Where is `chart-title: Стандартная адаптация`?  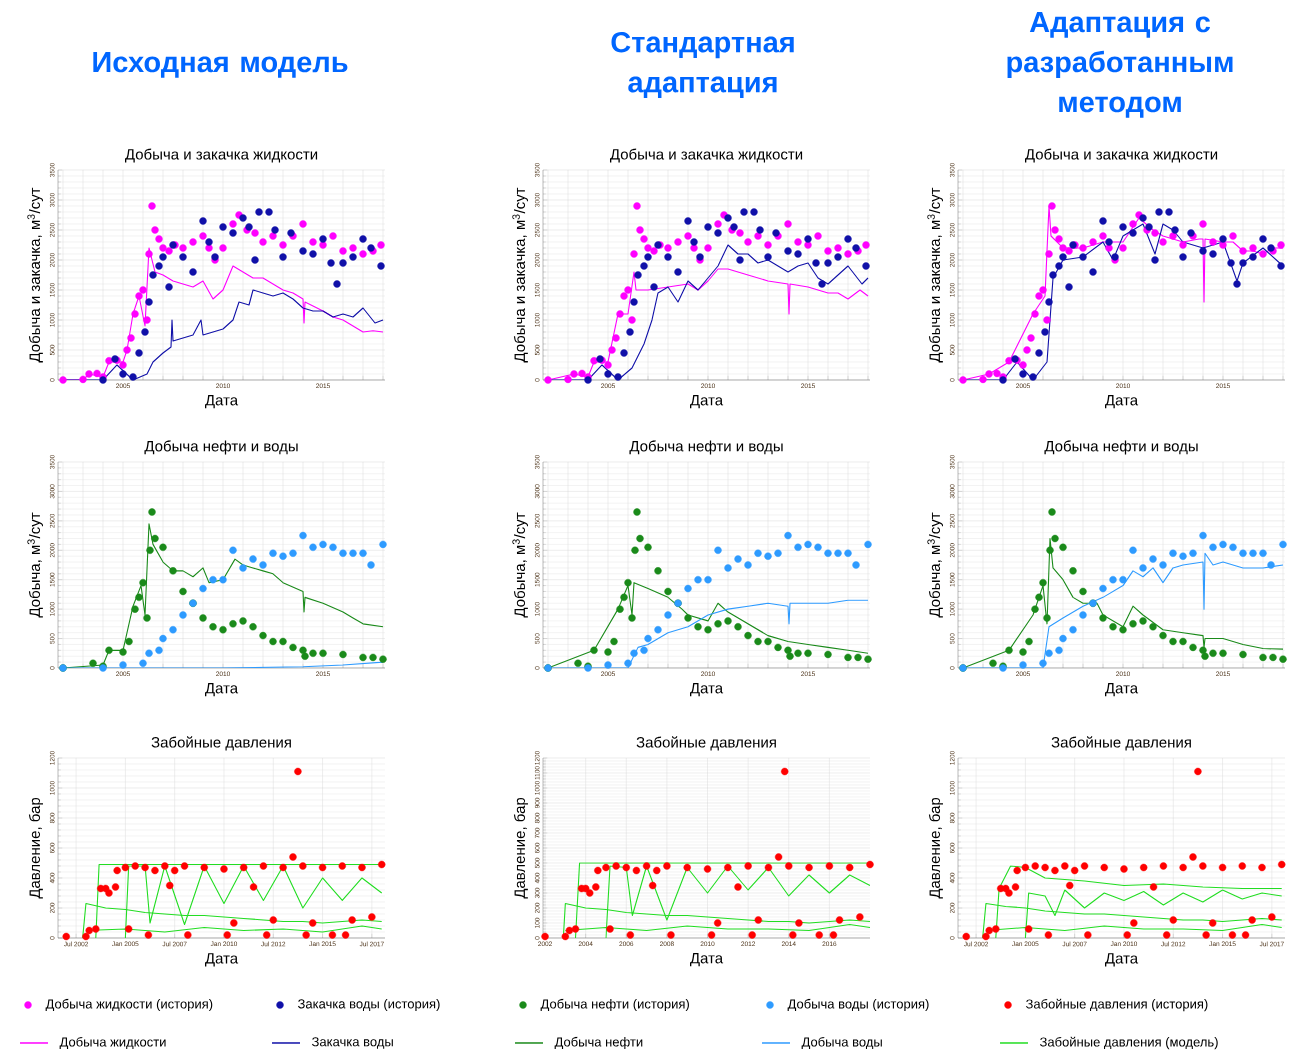
chart-title: Стандартная адаптация is located at coordinates (702, 64).